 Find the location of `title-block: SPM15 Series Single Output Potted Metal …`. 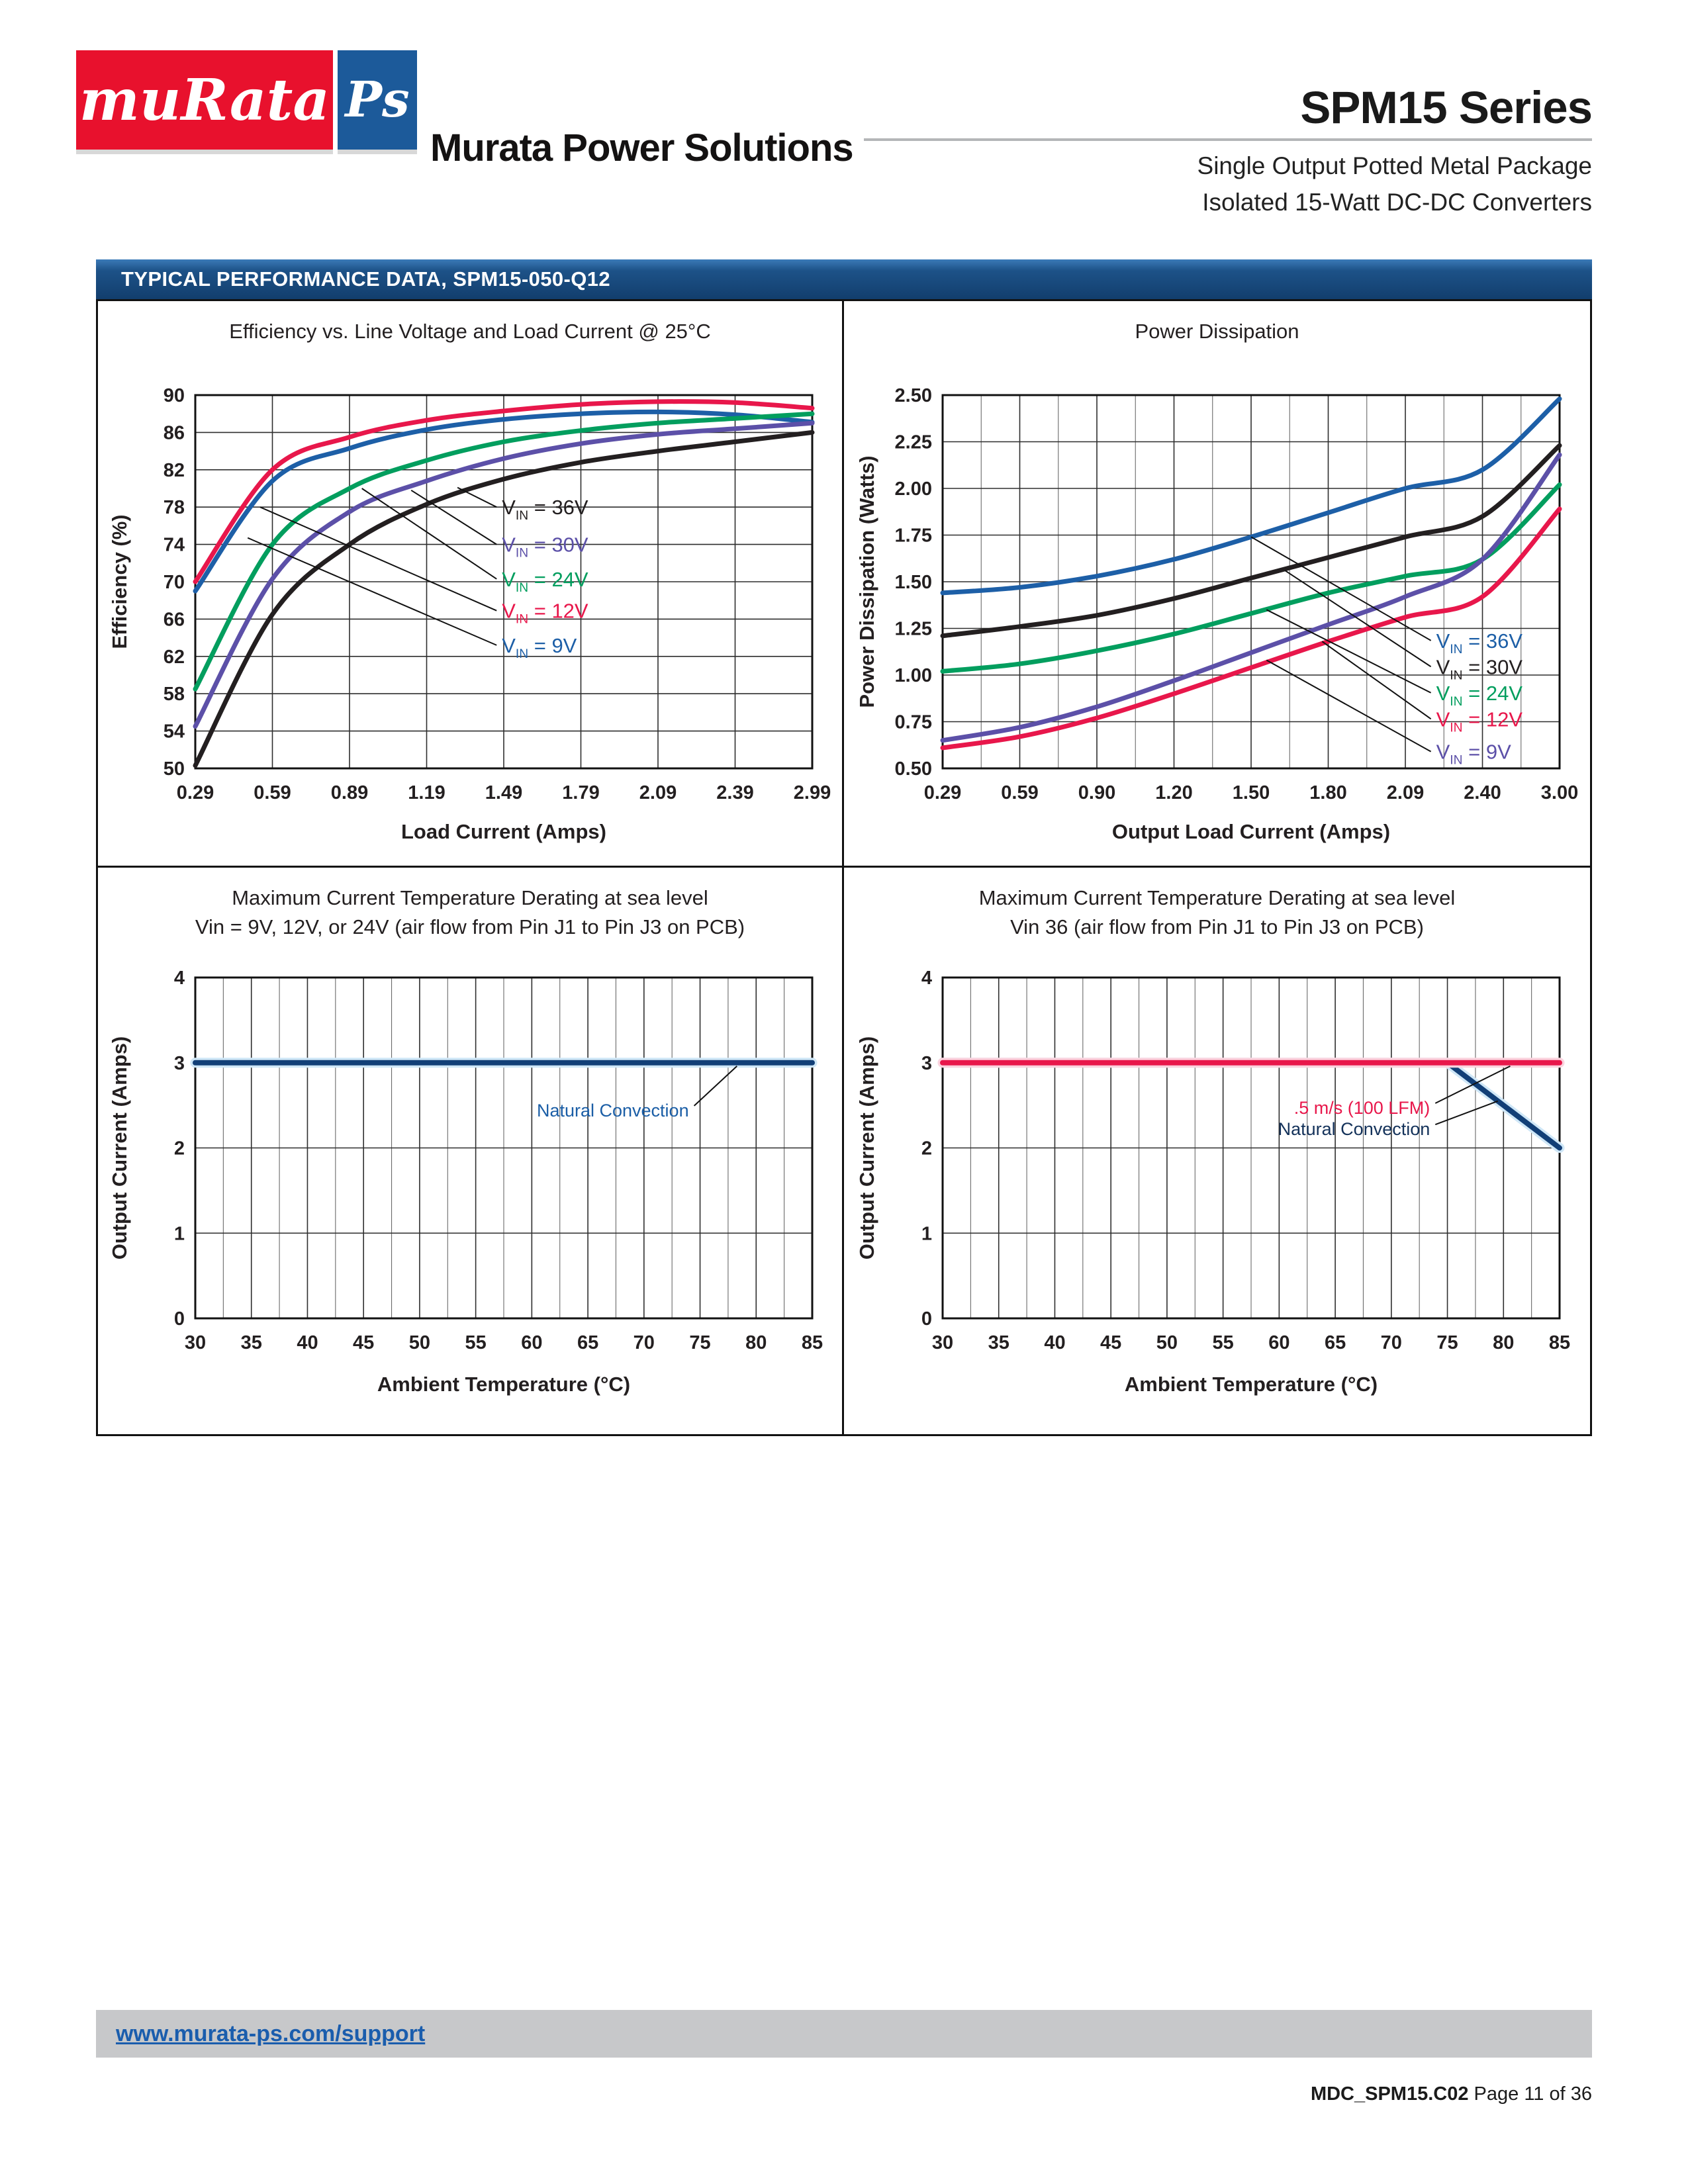

title-block: SPM15 Series Single Output Potted Metal … is located at coordinates (1228, 151).